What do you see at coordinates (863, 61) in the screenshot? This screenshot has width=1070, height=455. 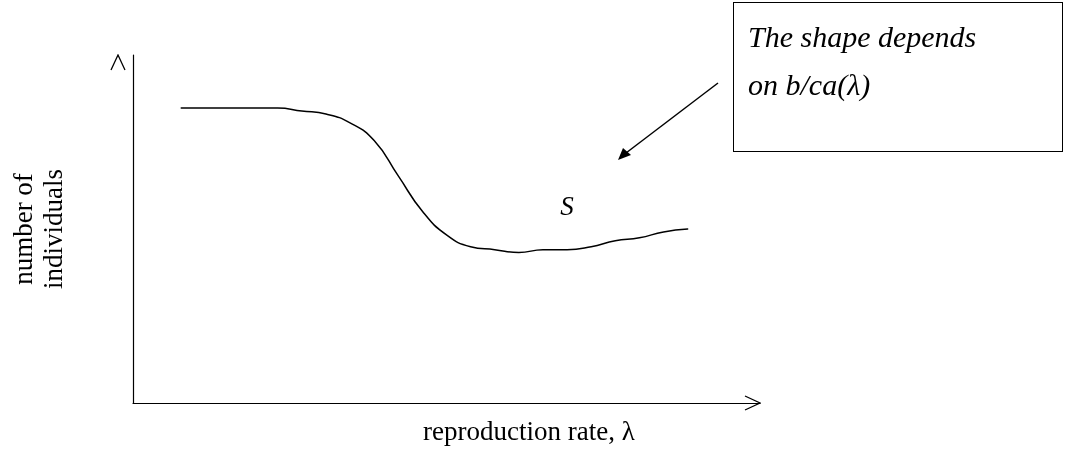 I see `text: The shape depends on b/ca(λ)` at bounding box center [863, 61].